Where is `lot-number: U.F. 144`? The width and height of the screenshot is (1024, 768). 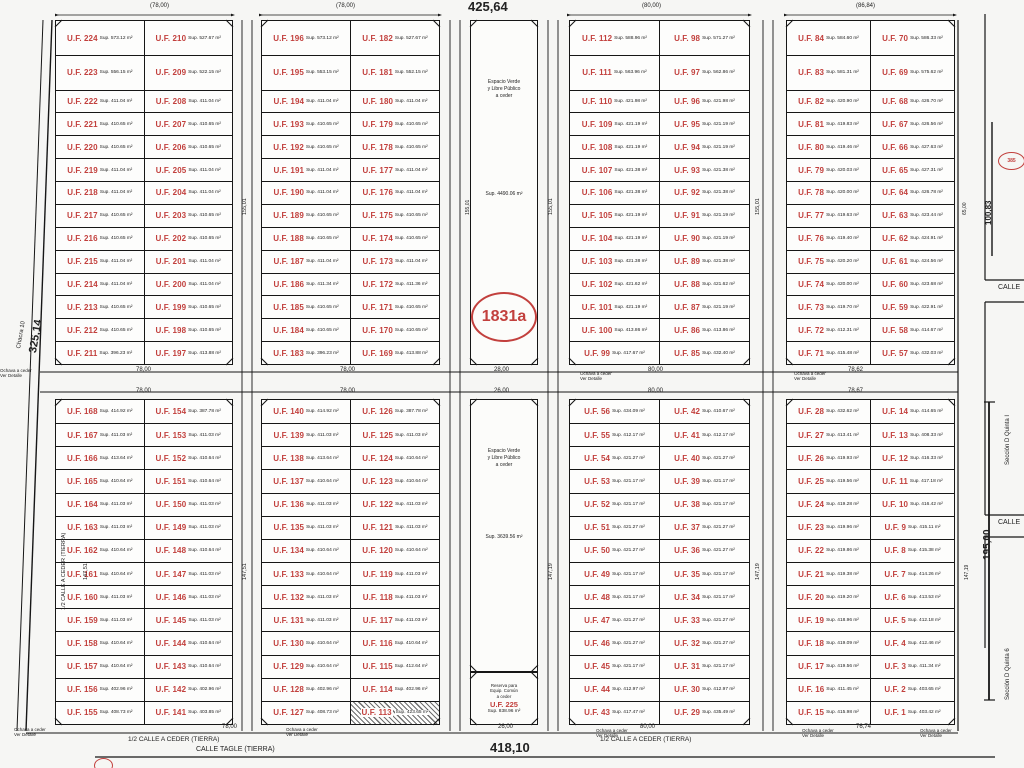 lot-number: U.F. 144 is located at coordinates (171, 643).